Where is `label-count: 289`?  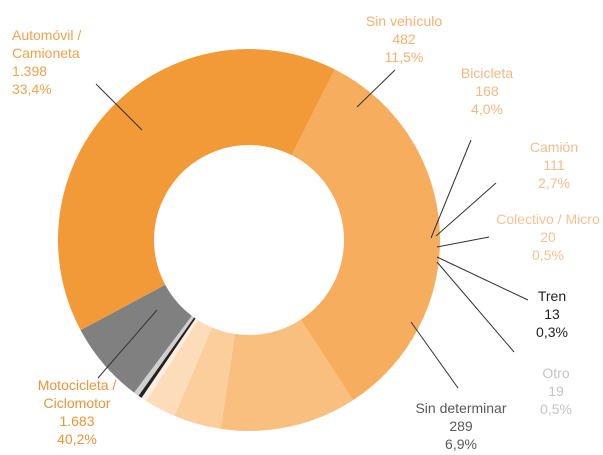 label-count: 289 is located at coordinates (461, 426).